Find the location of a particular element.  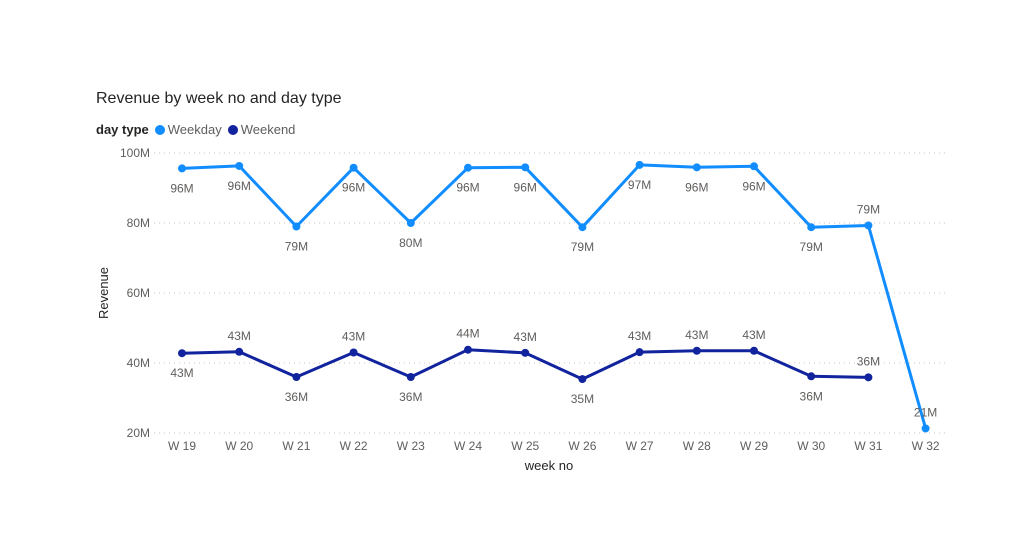

legend-marker-weekend is located at coordinates (232, 129).